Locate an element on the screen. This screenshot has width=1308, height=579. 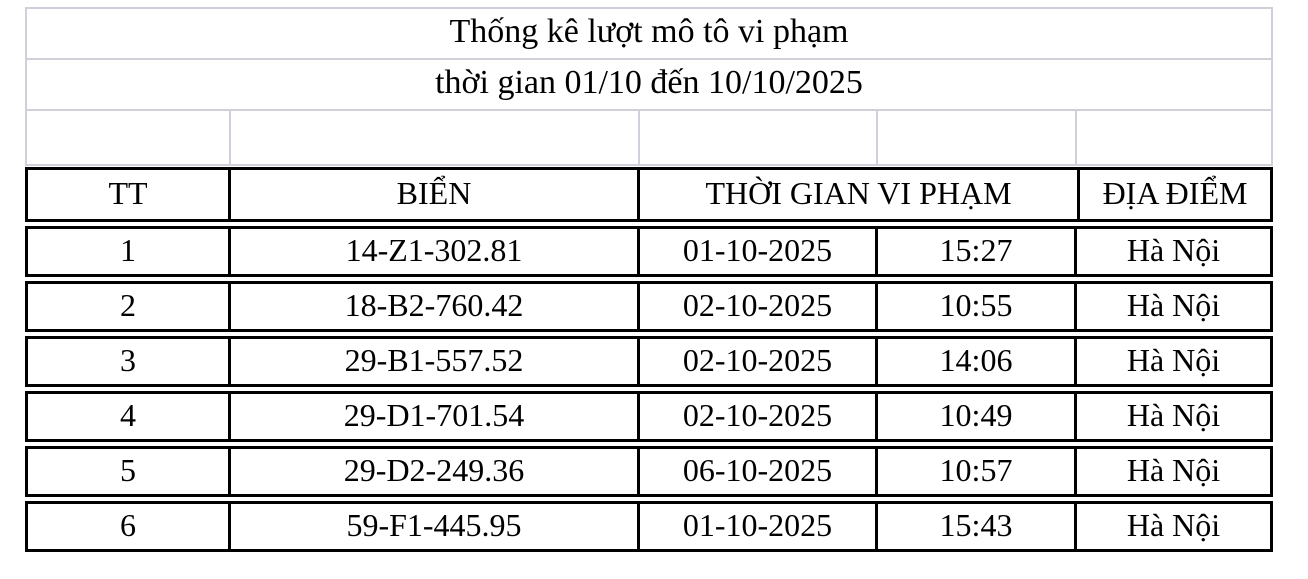
time-cell: 14:06 is located at coordinates (974, 361).